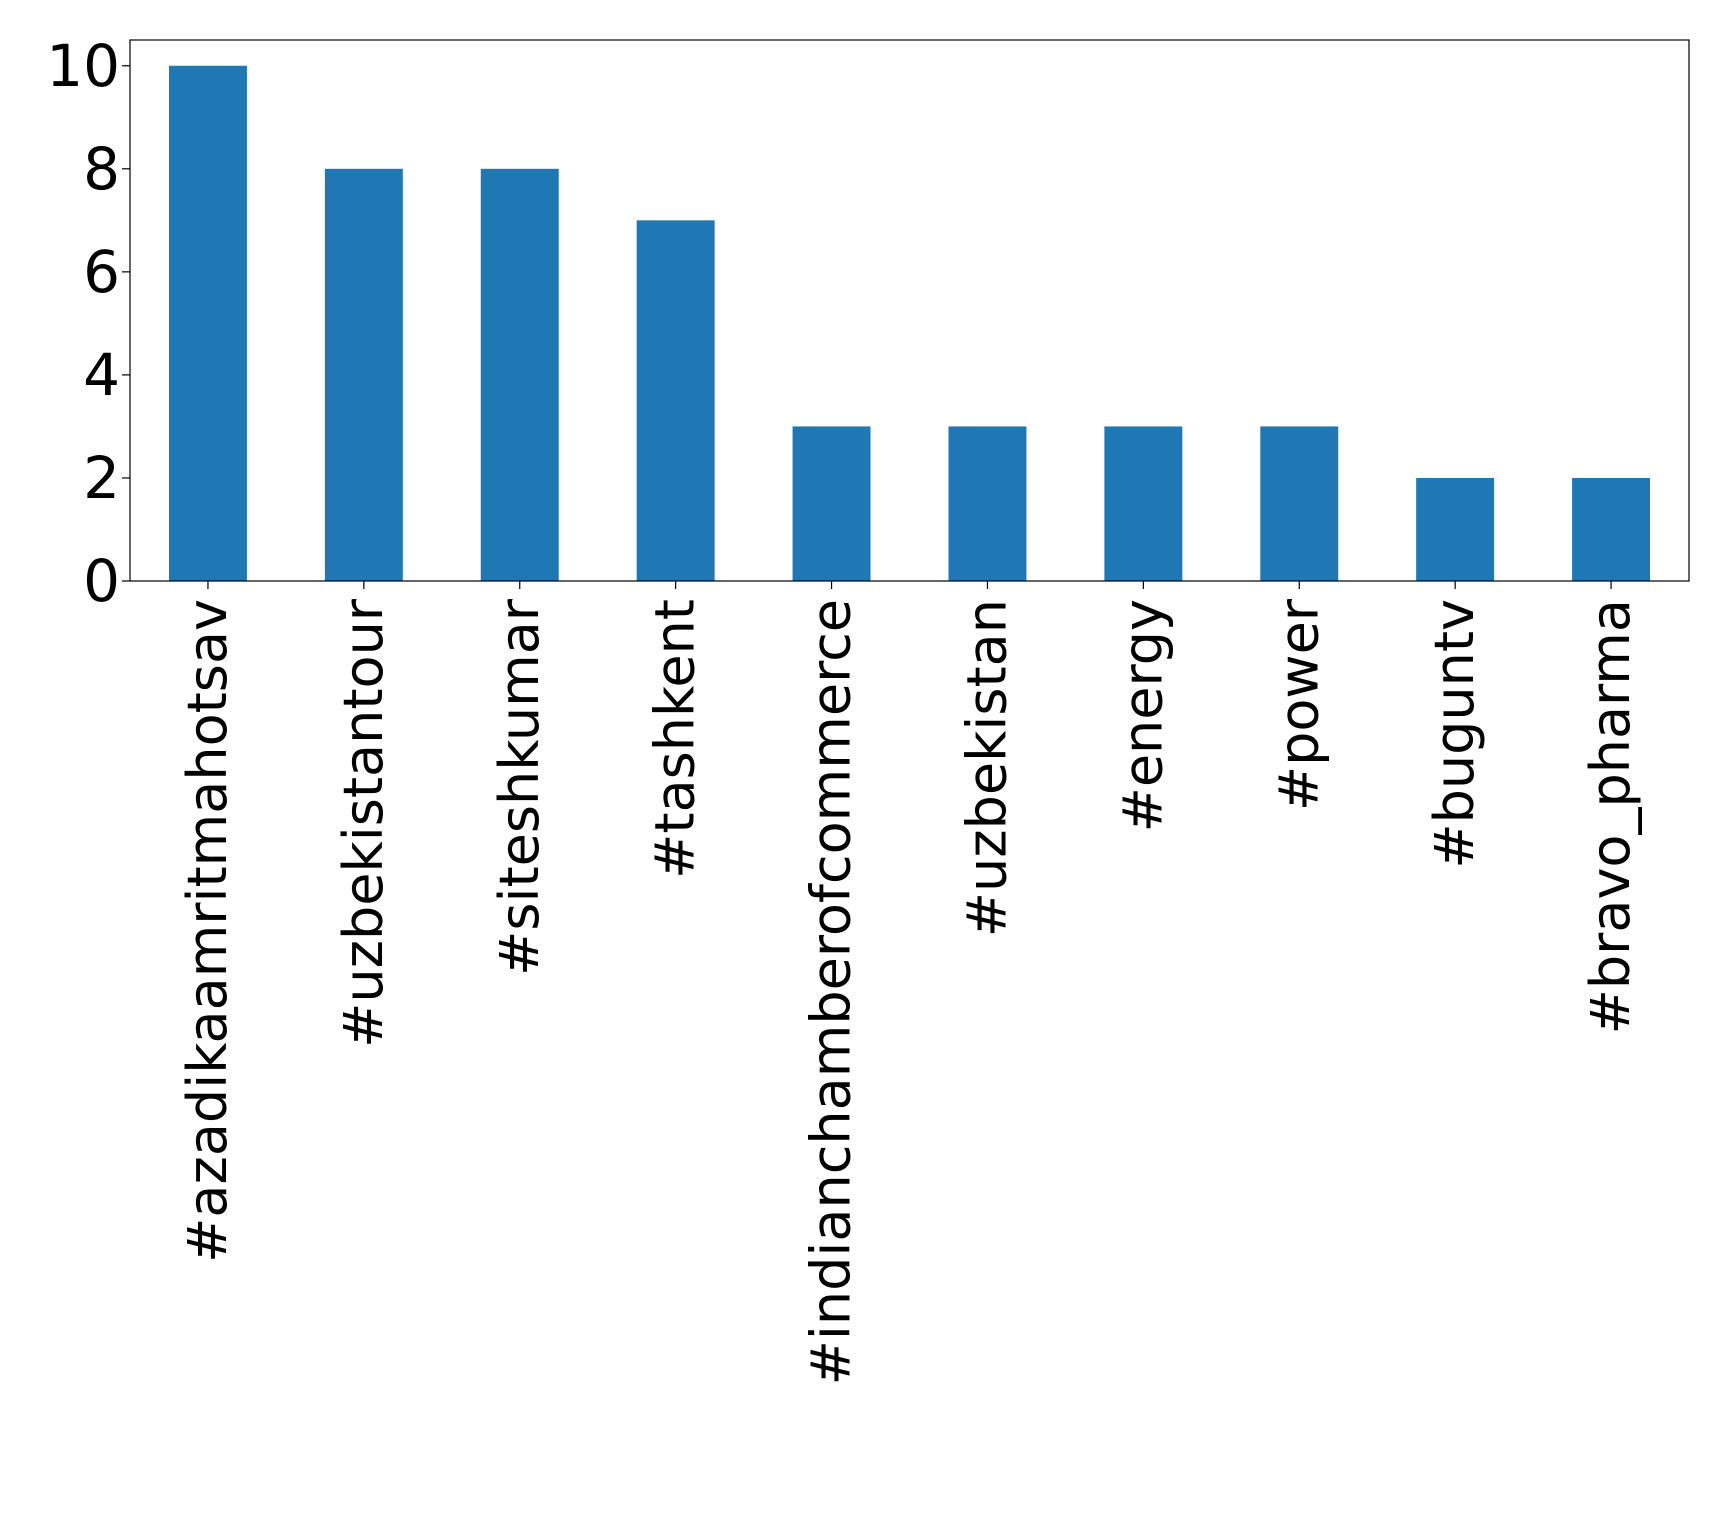 The image size is (1719, 1538). I want to click on y-tick-label: 2, so click(101, 478).